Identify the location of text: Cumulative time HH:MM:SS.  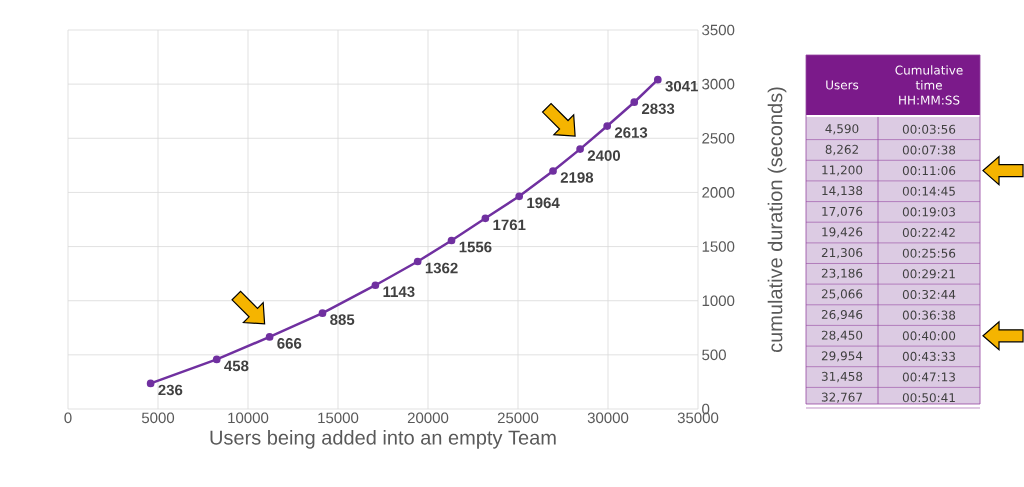
(929, 85).